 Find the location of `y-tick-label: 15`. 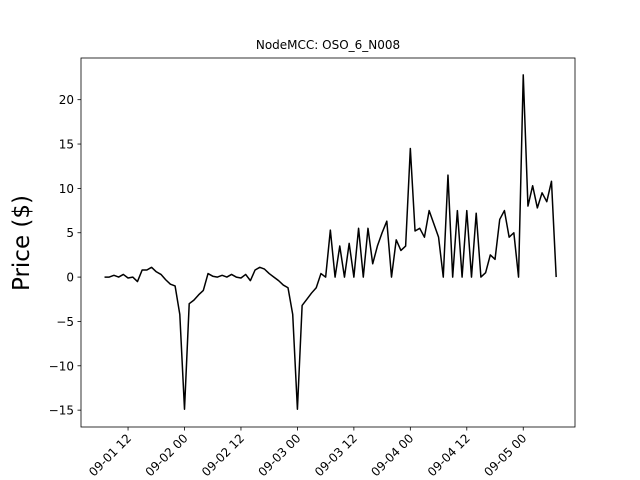

y-tick-label: 15 is located at coordinates (66, 145).